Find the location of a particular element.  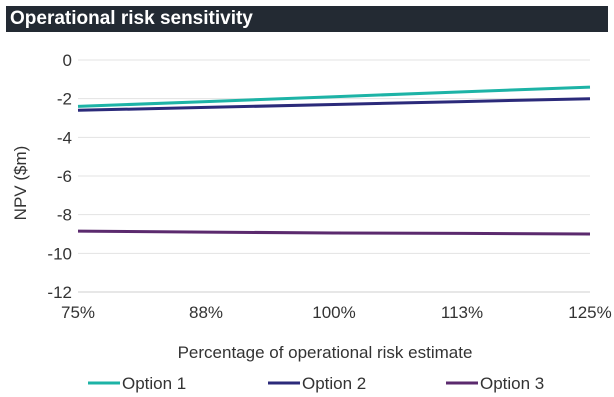

y-tick-label: 0 is located at coordinates (67, 60).